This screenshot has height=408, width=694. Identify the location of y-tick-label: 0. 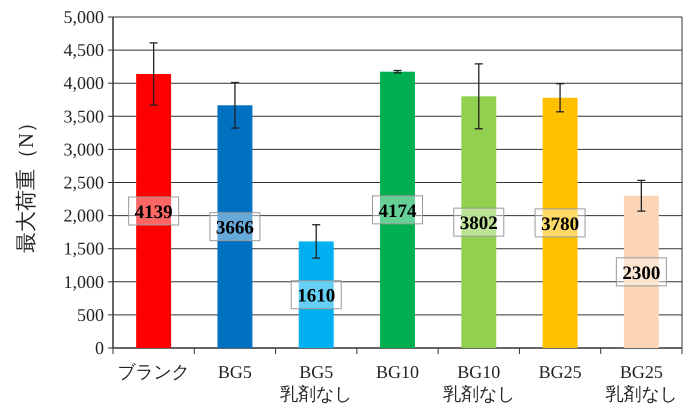
(99, 348).